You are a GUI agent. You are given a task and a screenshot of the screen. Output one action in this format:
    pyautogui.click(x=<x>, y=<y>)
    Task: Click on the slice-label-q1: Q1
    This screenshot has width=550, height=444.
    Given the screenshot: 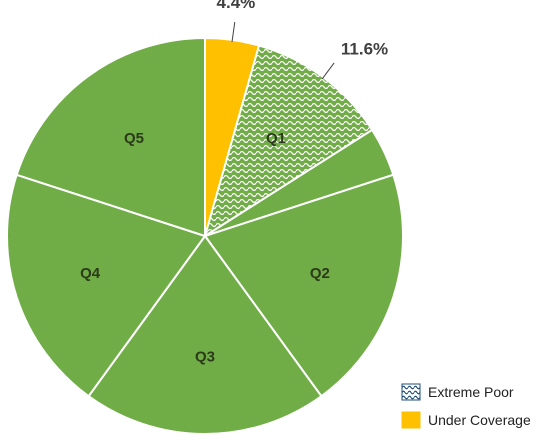 What is the action you would take?
    pyautogui.click(x=276, y=138)
    